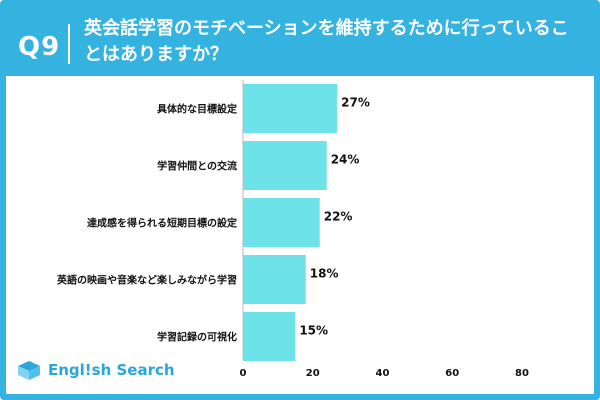 The image size is (600, 400). Describe the element at coordinates (383, 373) in the screenshot. I see `x-tick-label-2: 40` at that location.